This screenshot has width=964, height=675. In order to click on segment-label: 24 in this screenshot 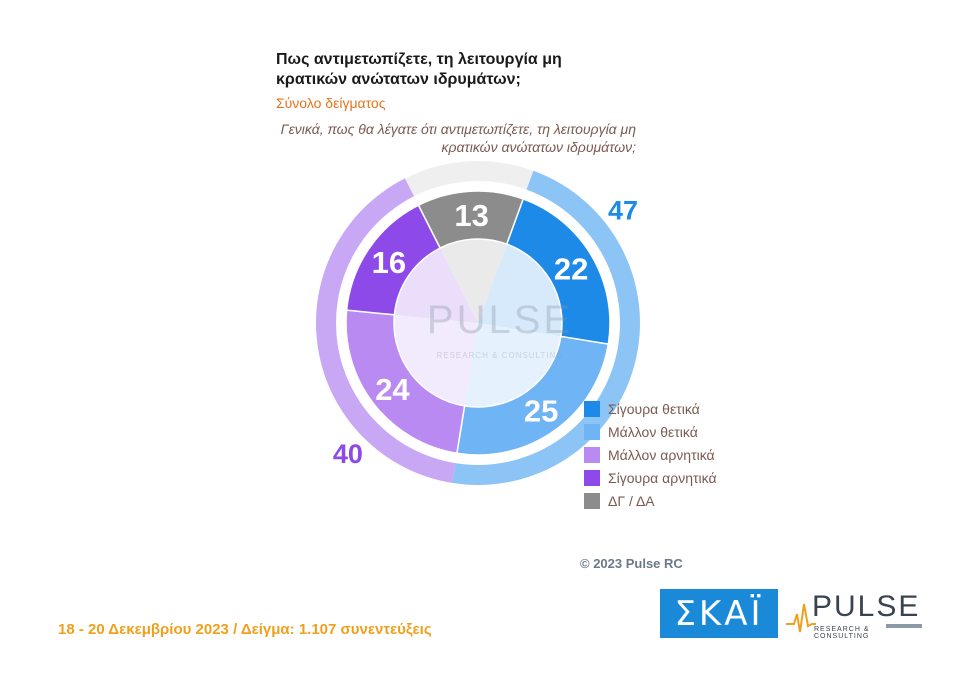, I will do `click(392, 389)`.